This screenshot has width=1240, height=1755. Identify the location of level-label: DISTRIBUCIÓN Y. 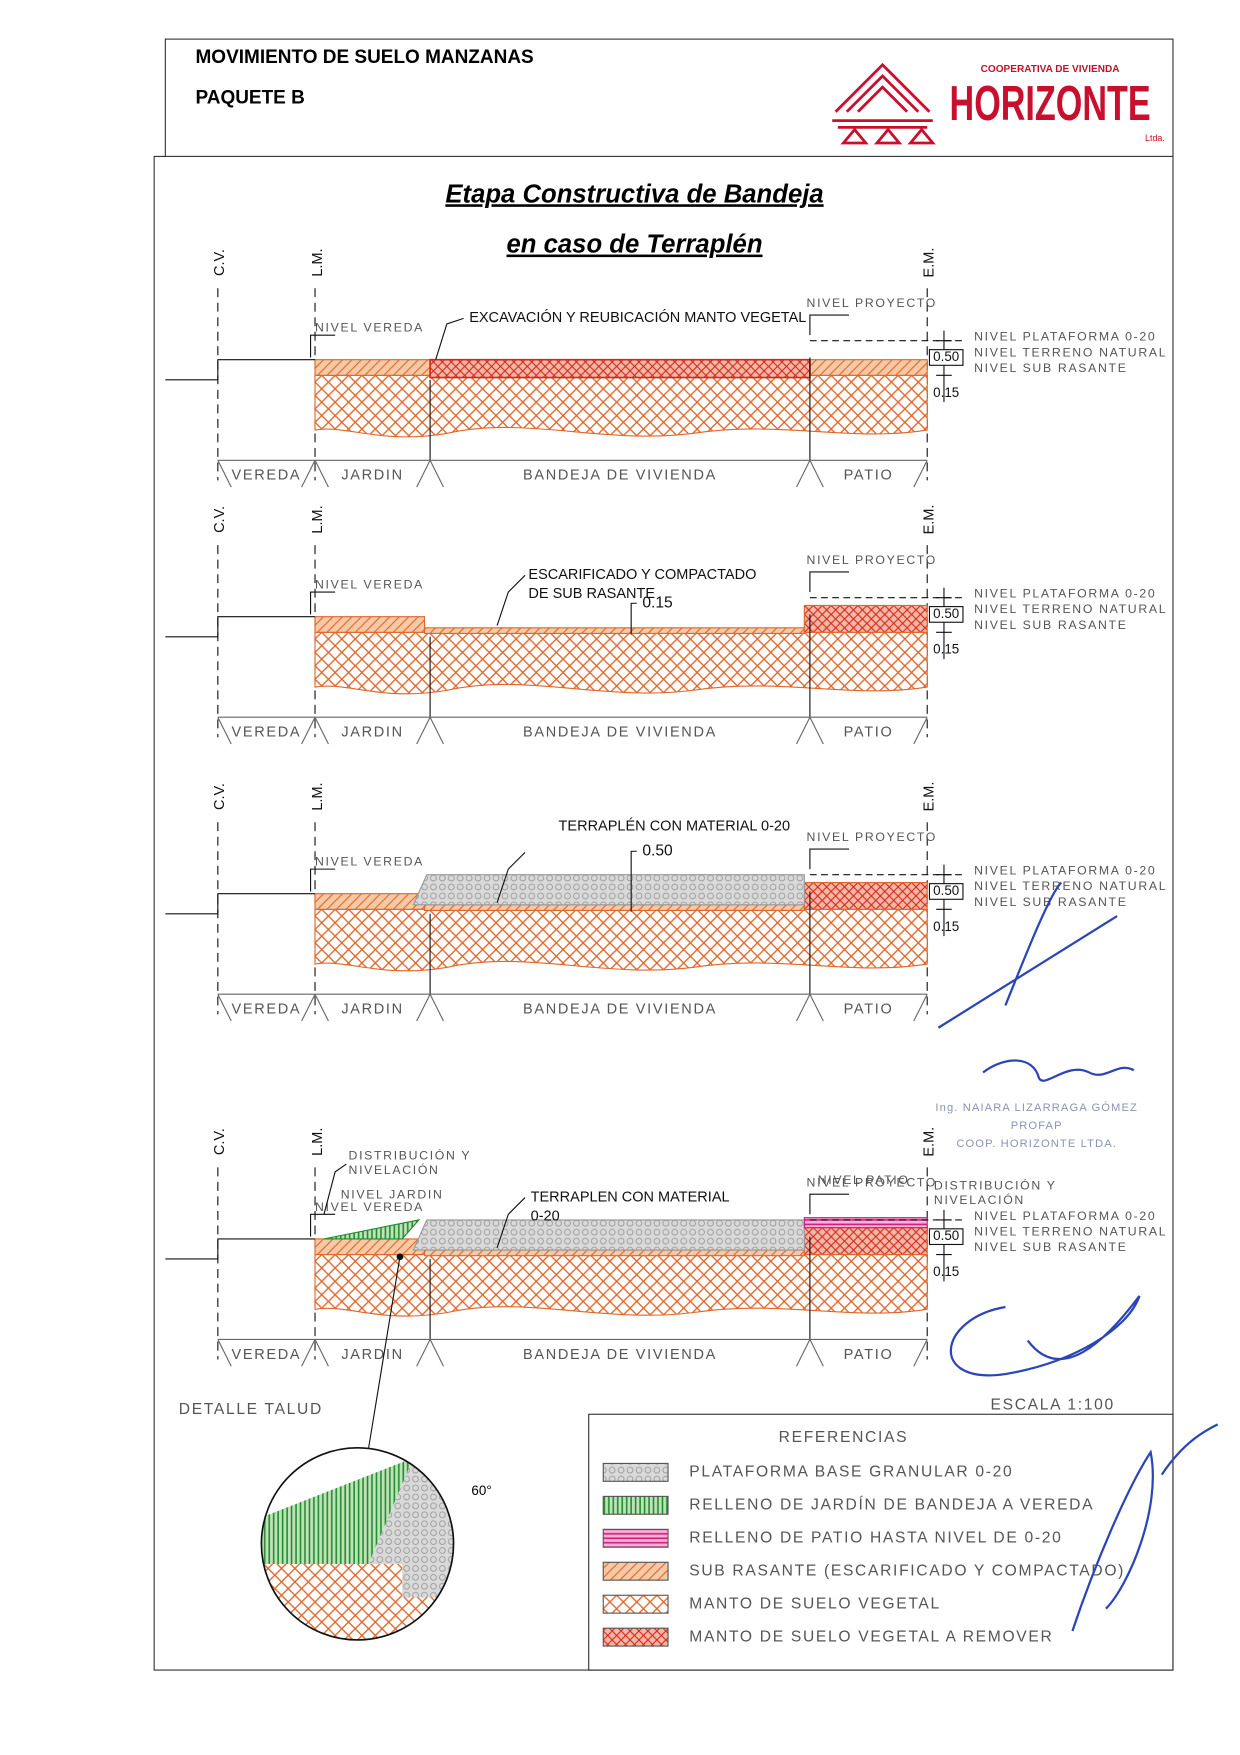
(410, 1154).